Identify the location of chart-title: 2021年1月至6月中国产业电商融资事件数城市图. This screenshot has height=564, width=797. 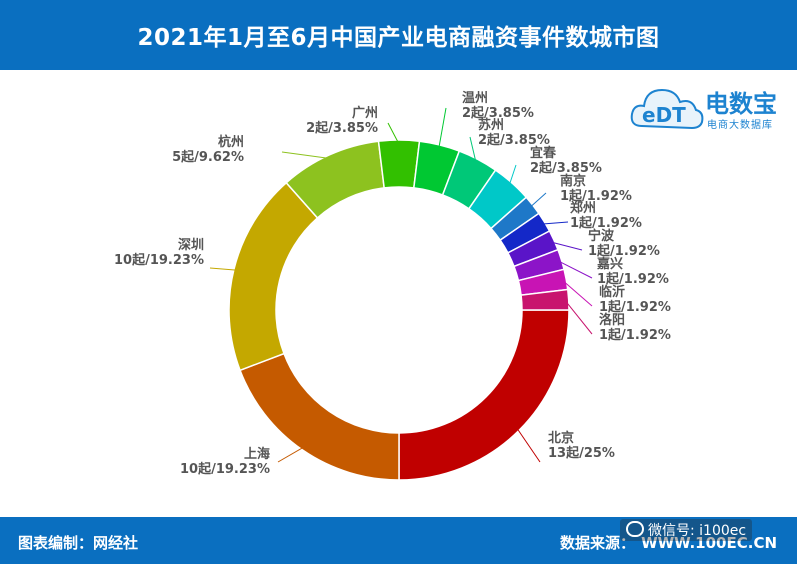
(398, 38).